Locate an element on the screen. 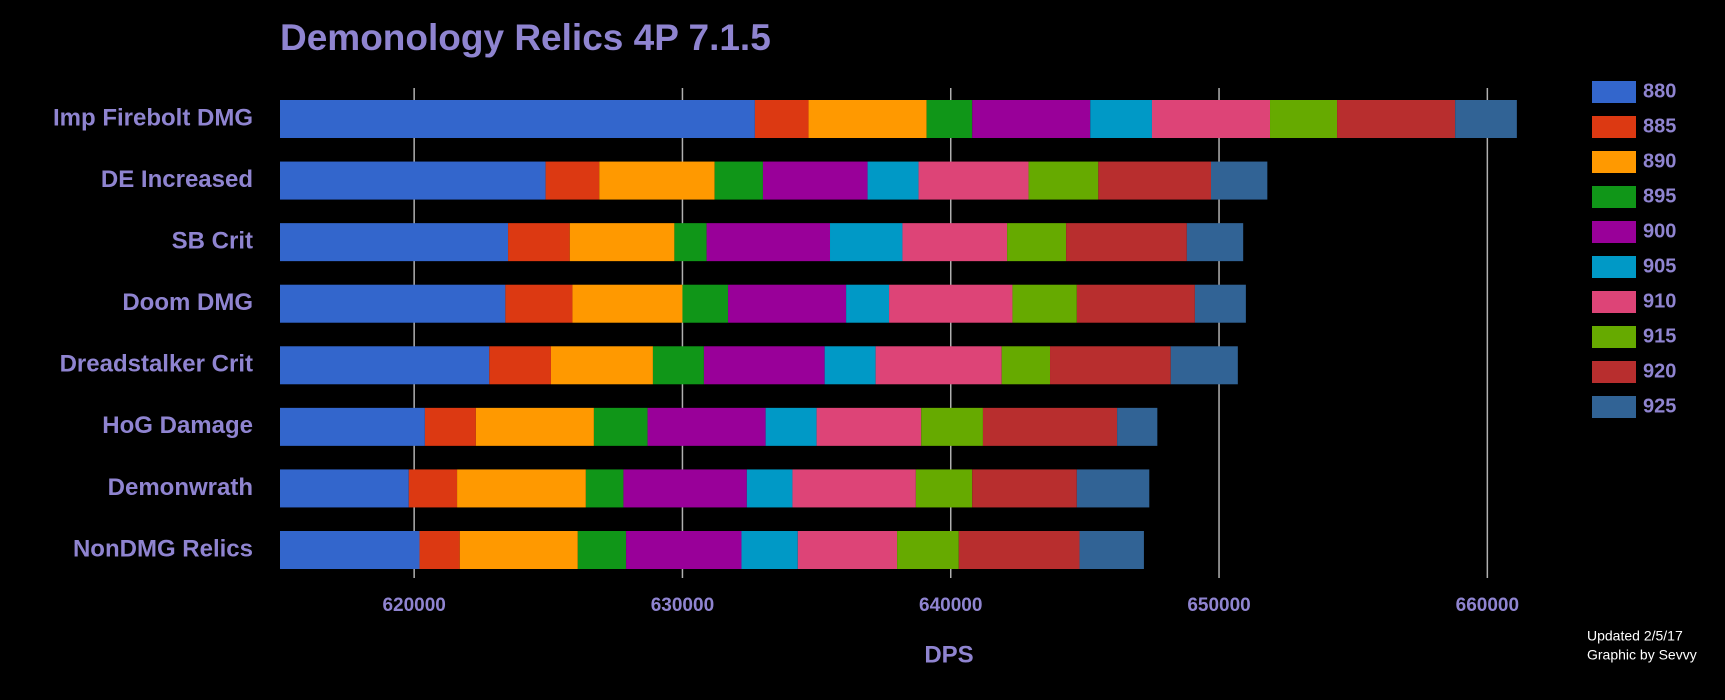 The width and height of the screenshot is (1725, 700). chart-title: Demonology Relics 4P 7.1.5 is located at coordinates (525, 37).